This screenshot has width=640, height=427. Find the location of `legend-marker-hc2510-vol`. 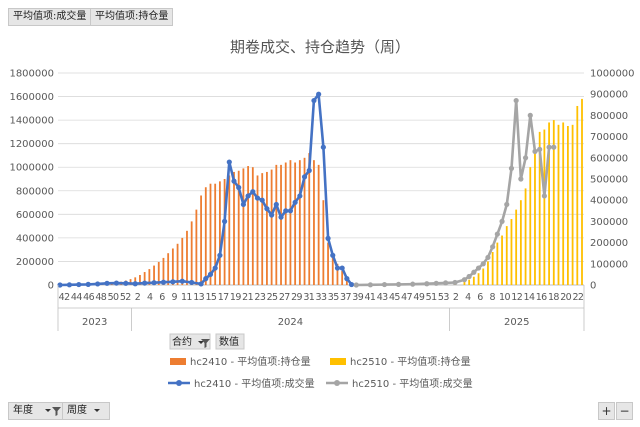

legend-marker-hc2510-vol is located at coordinates (337, 383).